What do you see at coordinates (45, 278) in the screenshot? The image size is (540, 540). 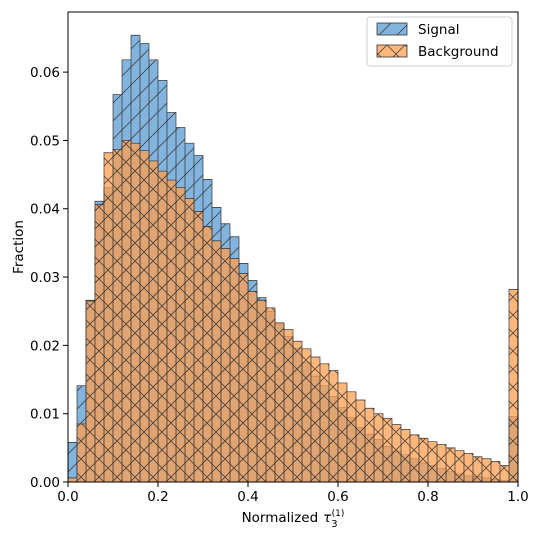 I see `y-tick-label: 0.03` at bounding box center [45, 278].